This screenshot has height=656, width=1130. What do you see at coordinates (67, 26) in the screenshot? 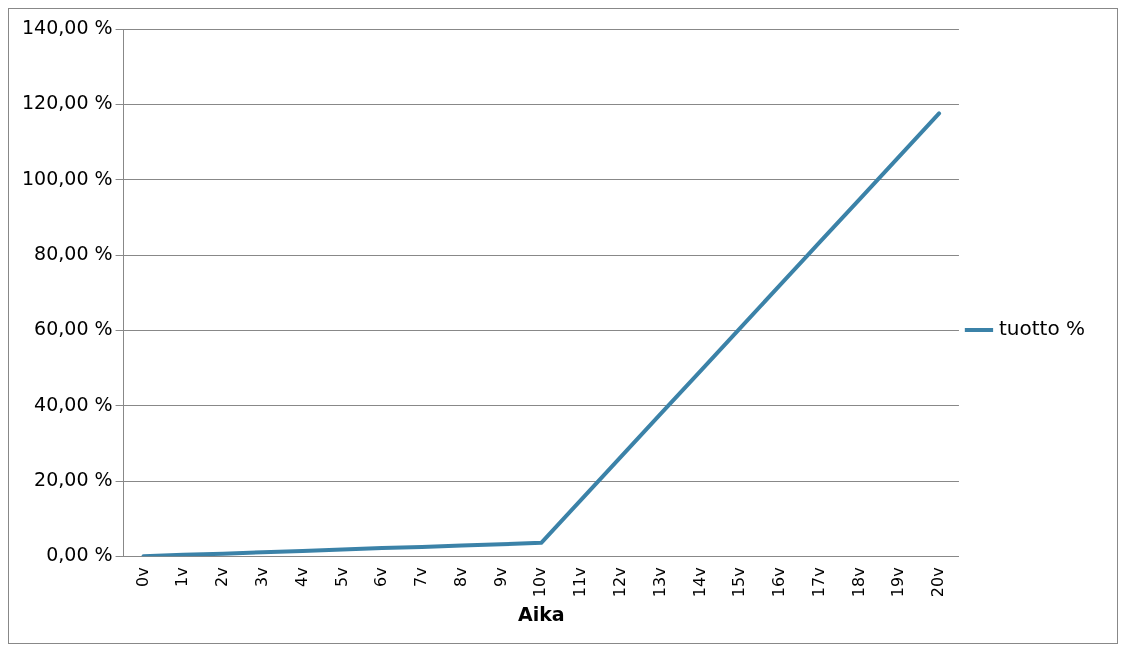
I see `y-tick-label: 140,00 %` at bounding box center [67, 26].